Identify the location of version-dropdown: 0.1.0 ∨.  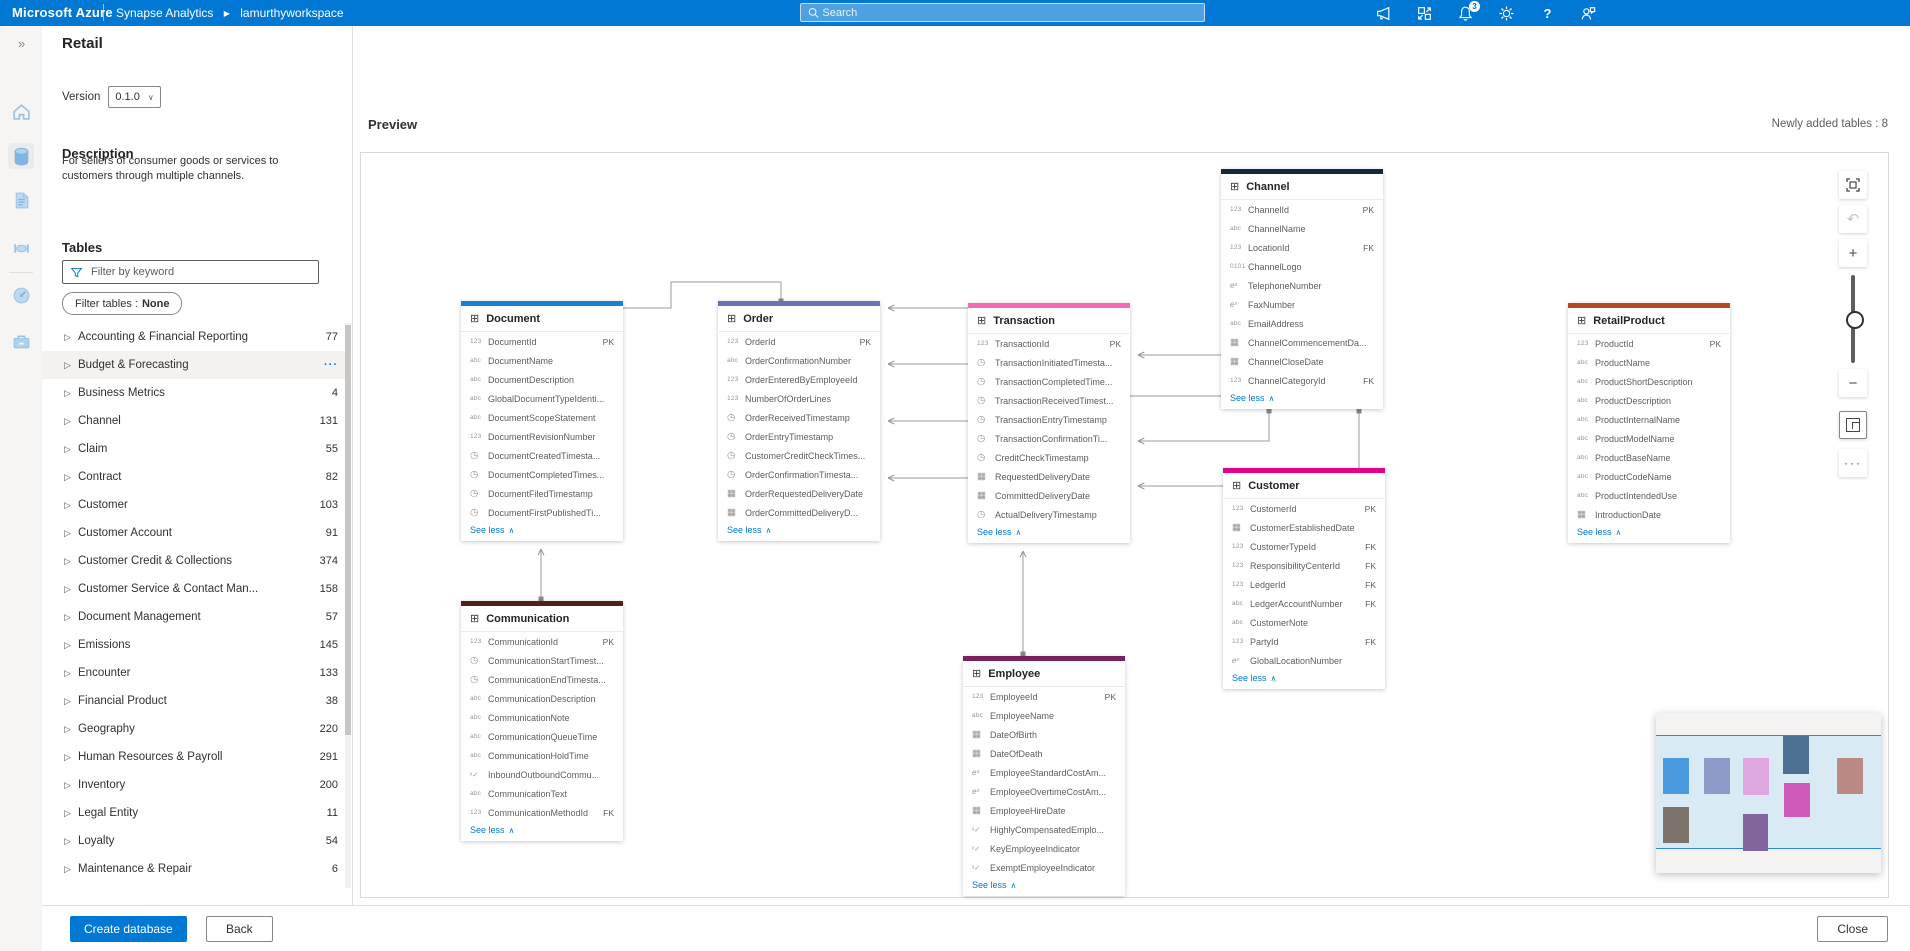
(134, 97).